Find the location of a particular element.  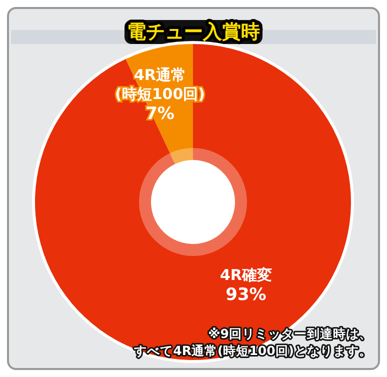

slice-label: 4R確変 is located at coordinates (246, 275).